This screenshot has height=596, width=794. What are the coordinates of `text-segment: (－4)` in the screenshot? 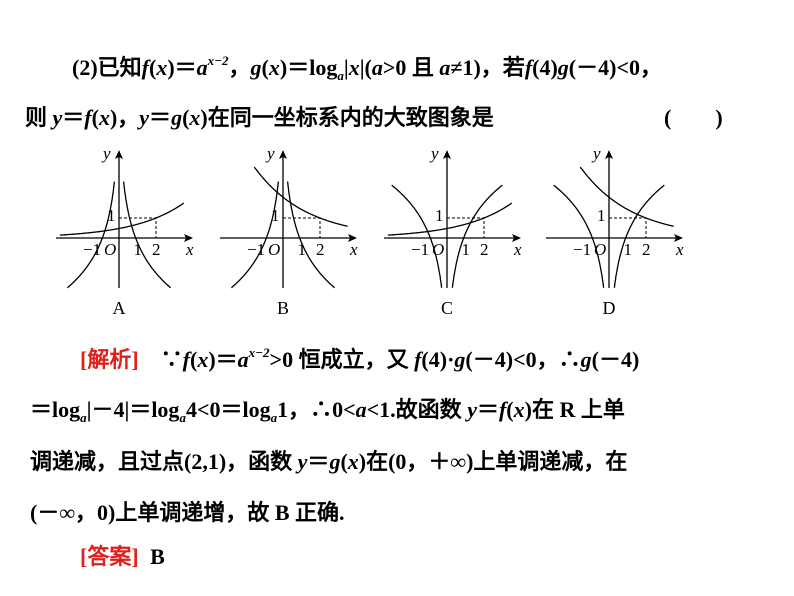 It's located at (615, 359).